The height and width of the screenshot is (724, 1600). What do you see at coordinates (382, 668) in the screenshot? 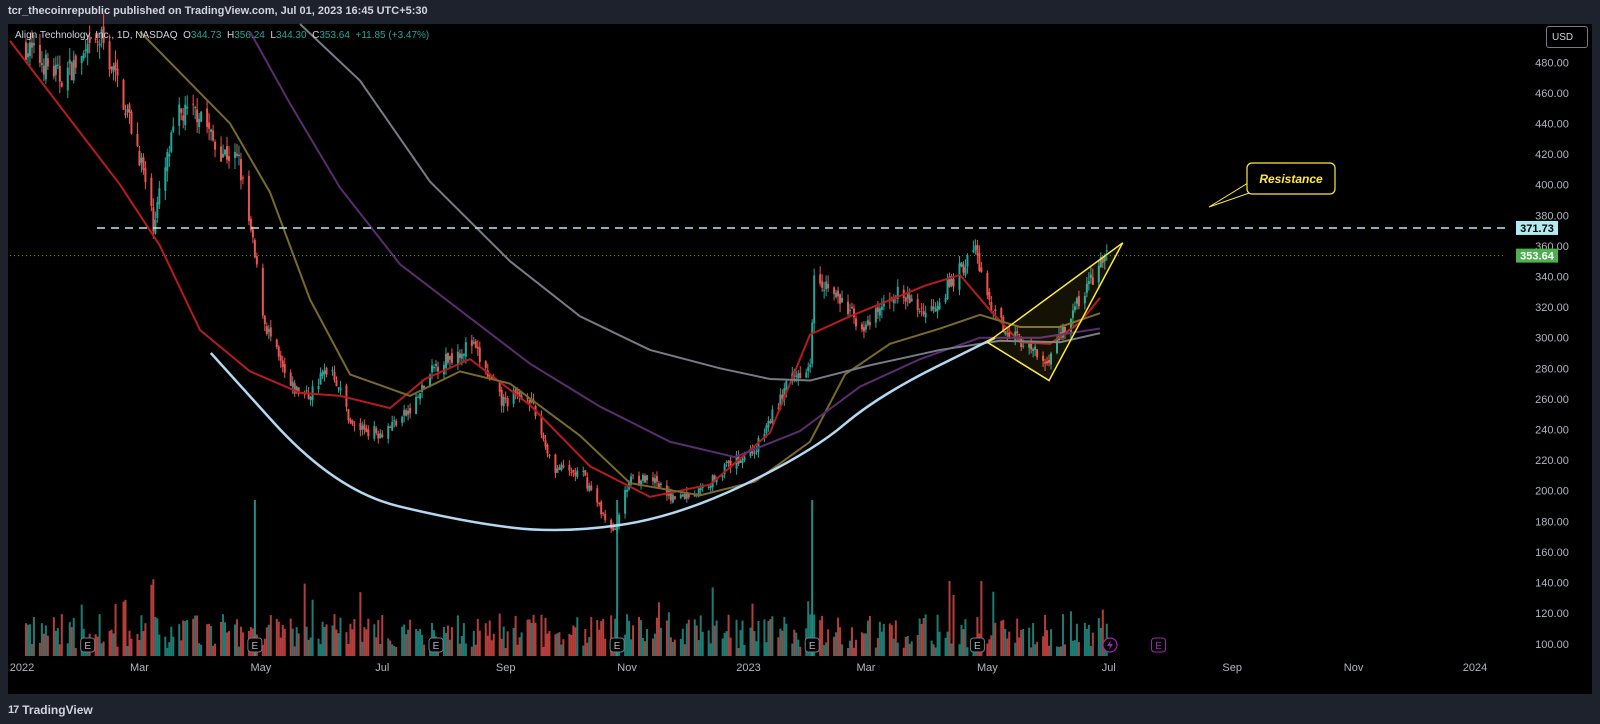
I see `x-axis-tick-label: Jul` at bounding box center [382, 668].